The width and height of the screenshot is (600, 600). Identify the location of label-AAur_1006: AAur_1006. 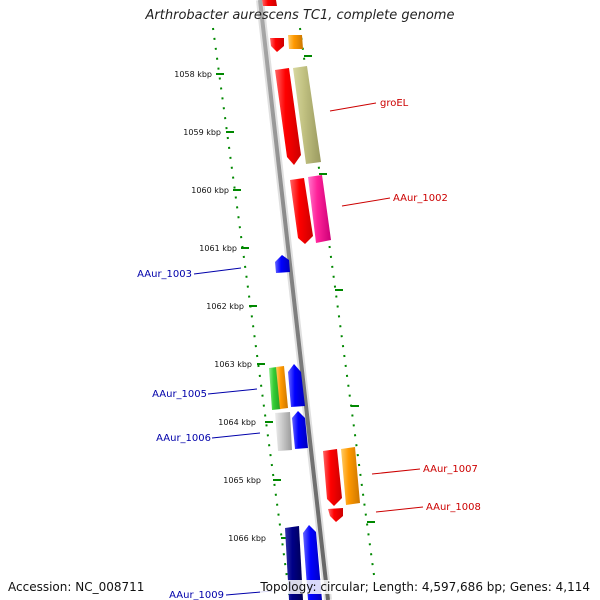
(183, 438).